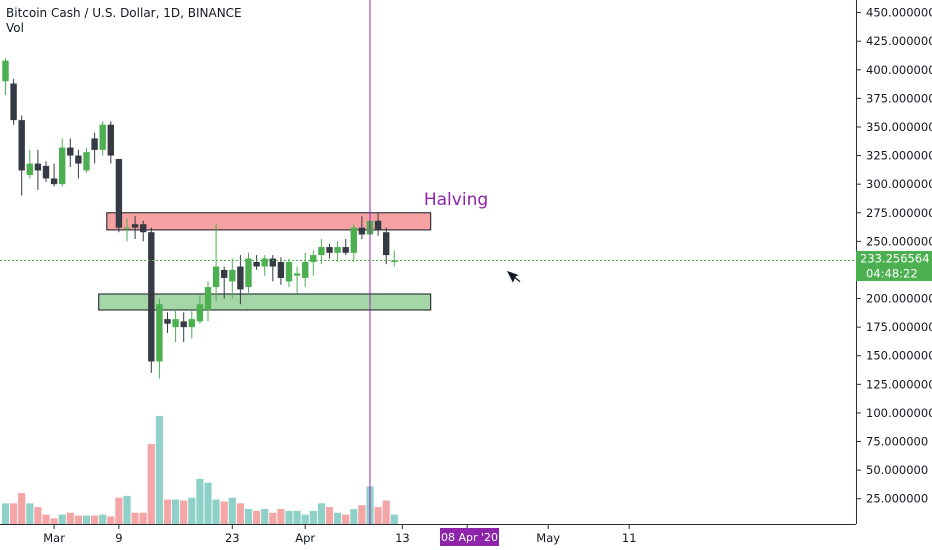 The height and width of the screenshot is (550, 932). What do you see at coordinates (894, 273) in the screenshot?
I see `countdown-badge` at bounding box center [894, 273].